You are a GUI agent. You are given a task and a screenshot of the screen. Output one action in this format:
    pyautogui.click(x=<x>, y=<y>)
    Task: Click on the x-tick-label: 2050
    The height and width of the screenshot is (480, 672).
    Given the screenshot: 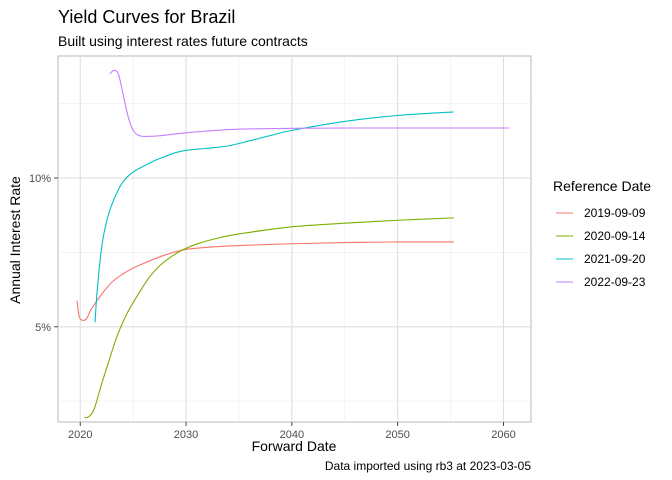 What is the action you would take?
    pyautogui.click(x=397, y=435)
    